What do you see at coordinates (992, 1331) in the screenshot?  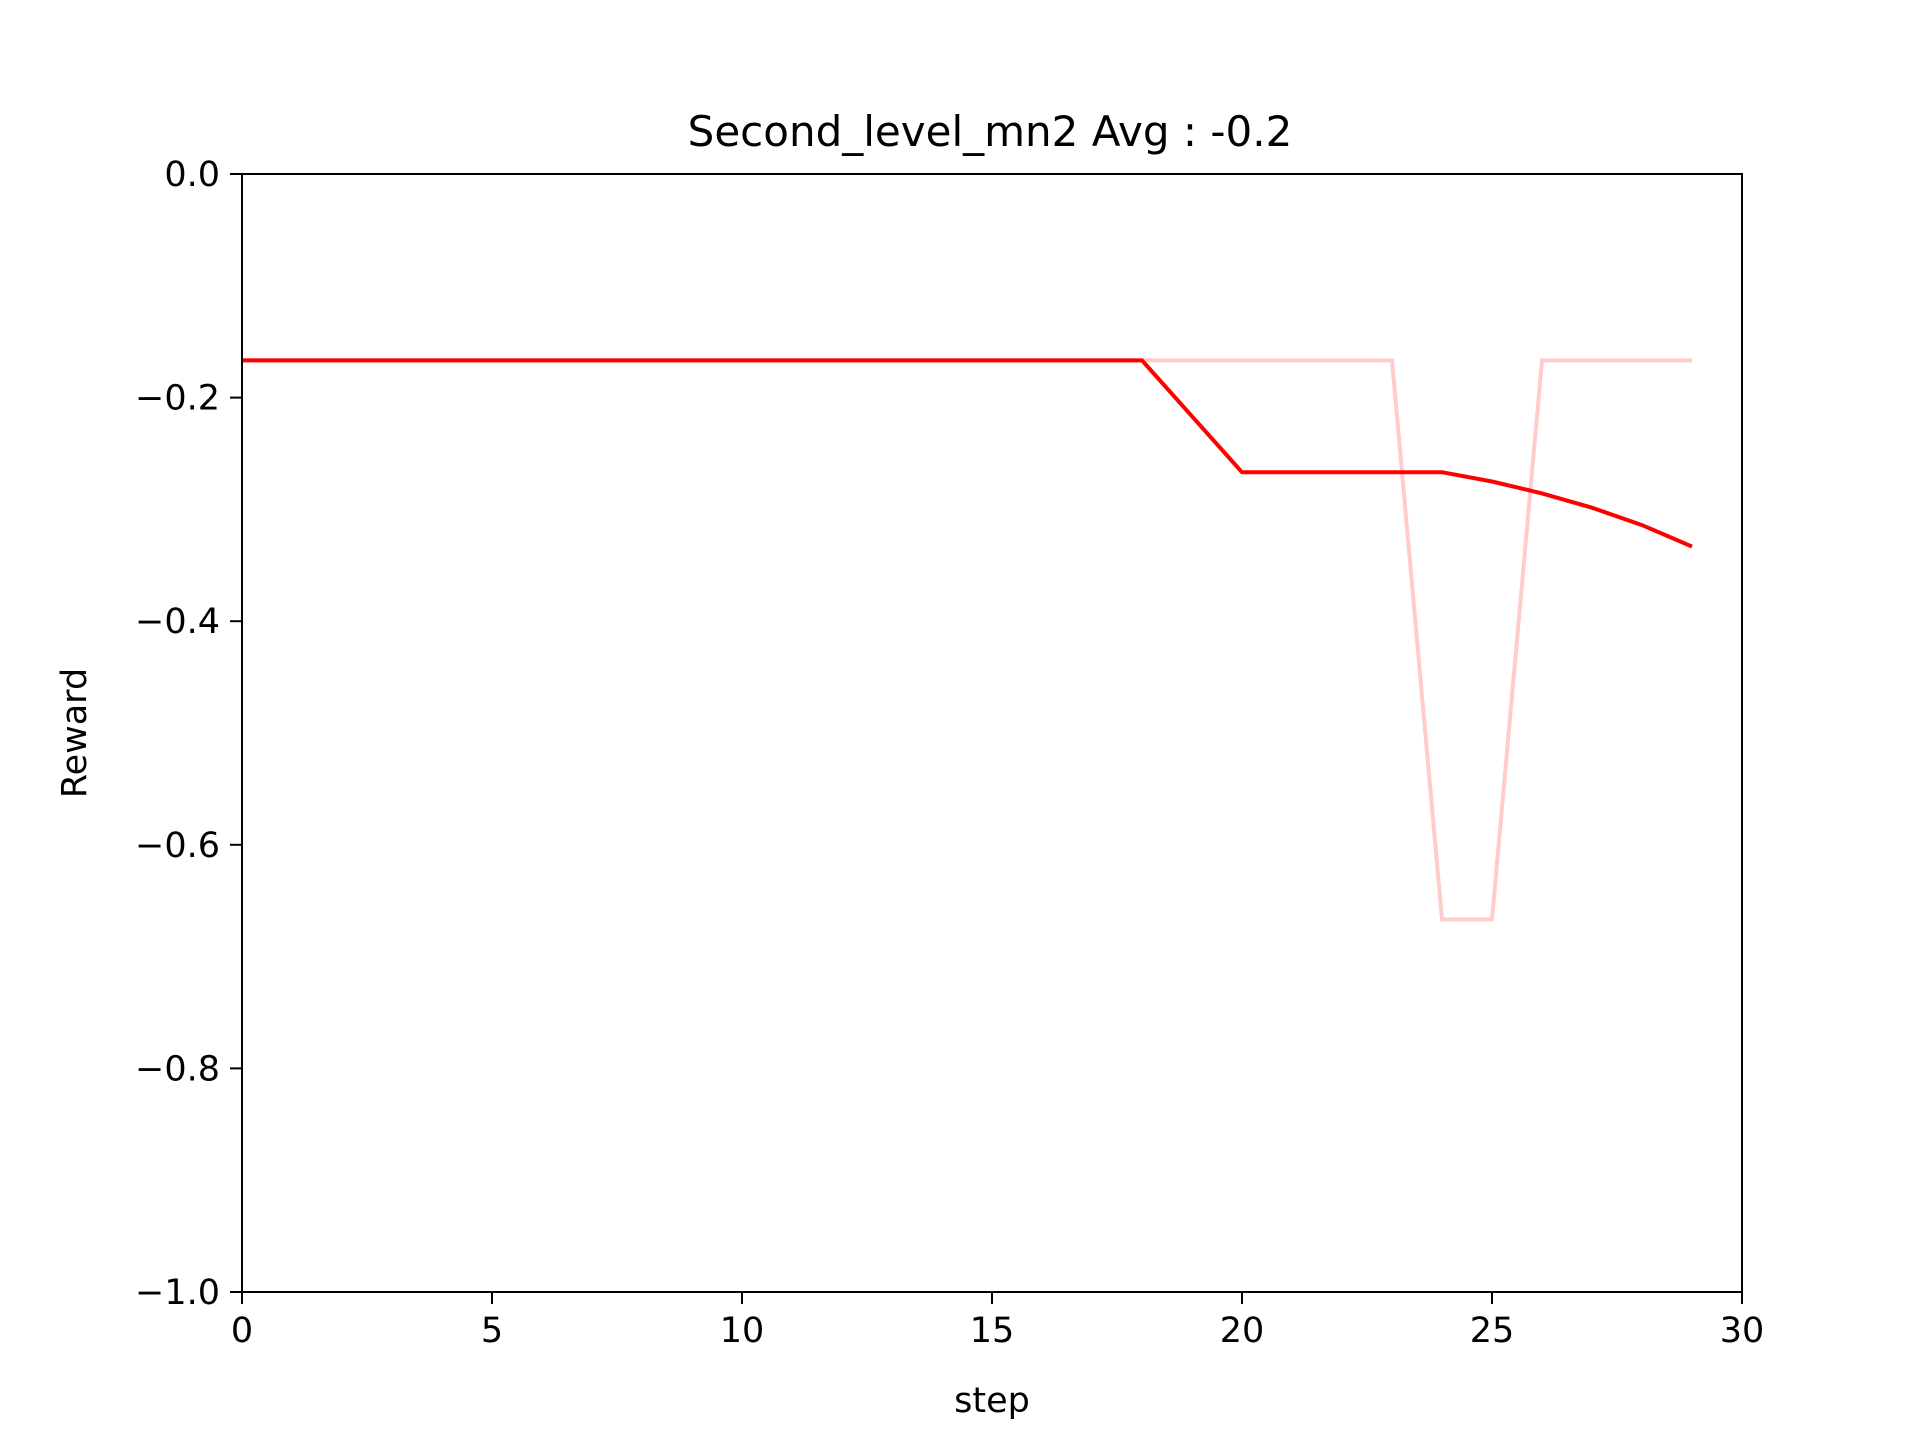 I see `x-tick-label: 15` at bounding box center [992, 1331].